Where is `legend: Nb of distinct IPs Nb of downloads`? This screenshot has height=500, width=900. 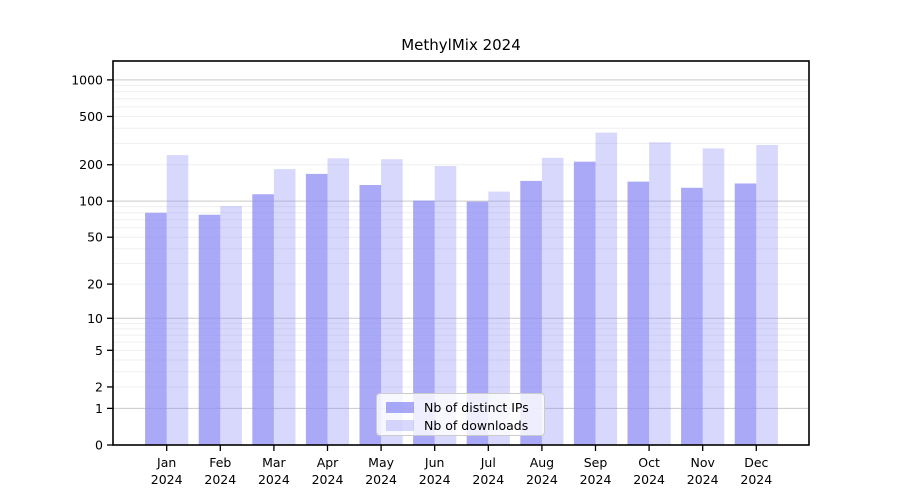
legend: Nb of distinct IPs Nb of downloads is located at coordinates (460, 414).